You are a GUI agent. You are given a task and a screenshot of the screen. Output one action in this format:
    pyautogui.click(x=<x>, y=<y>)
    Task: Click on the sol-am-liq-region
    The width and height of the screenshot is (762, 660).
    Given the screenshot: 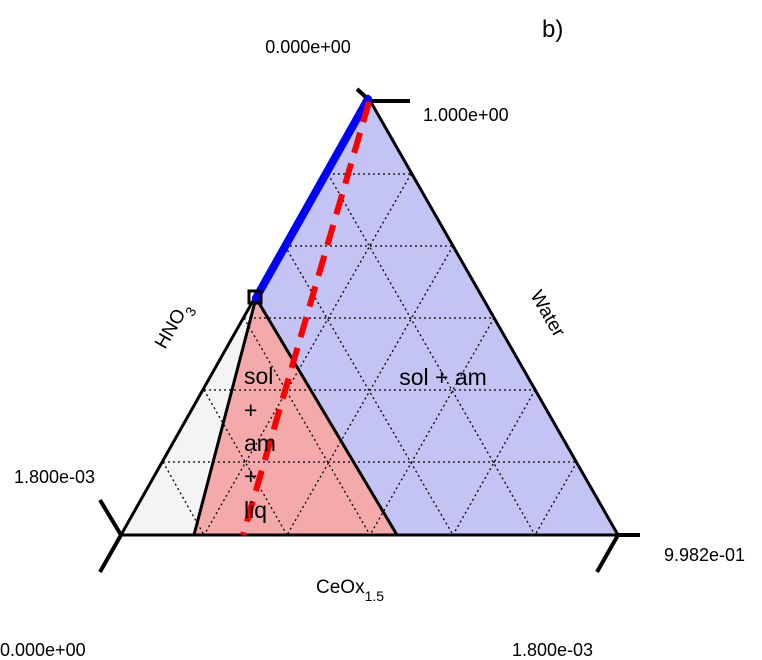 What is the action you would take?
    pyautogui.click(x=295, y=416)
    